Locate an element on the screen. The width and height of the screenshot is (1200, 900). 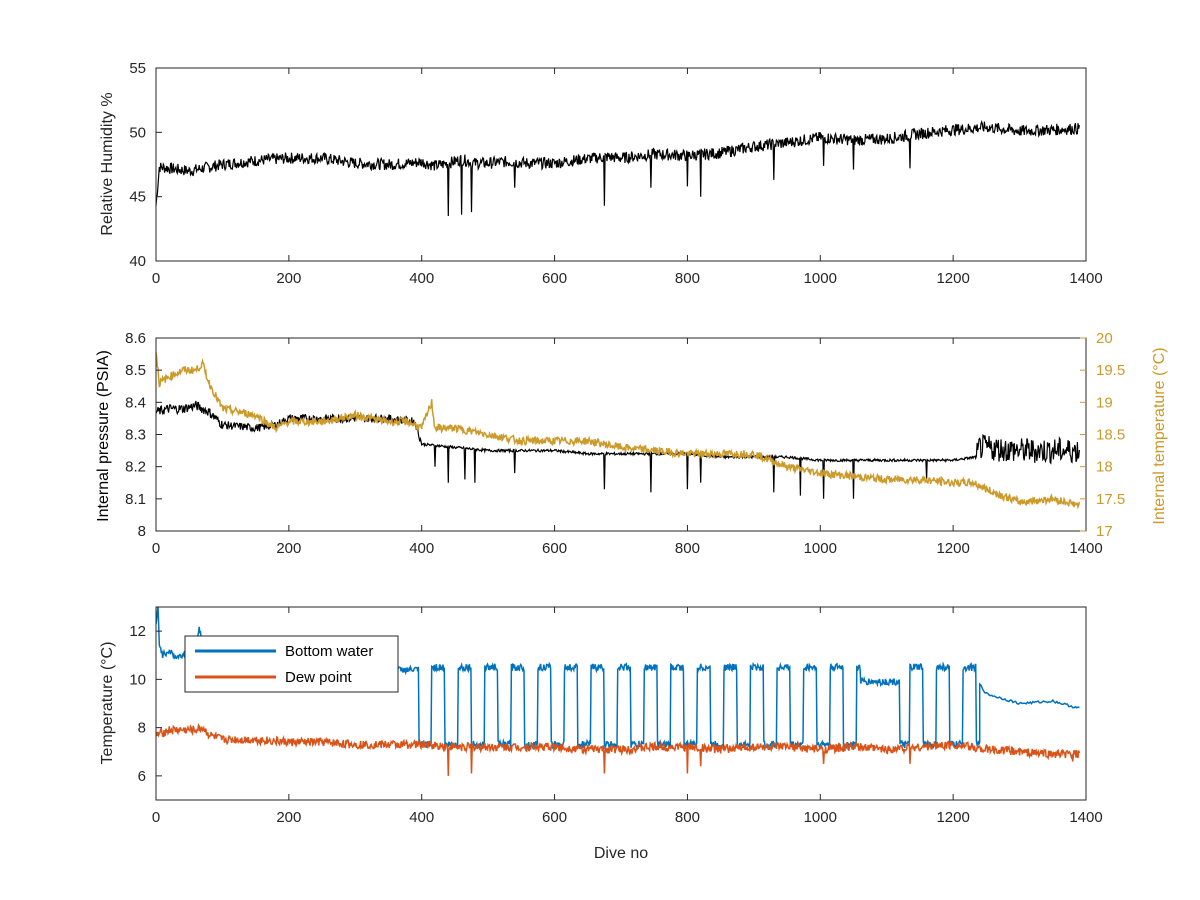
y-tick-label: 40 is located at coordinates (137, 261).